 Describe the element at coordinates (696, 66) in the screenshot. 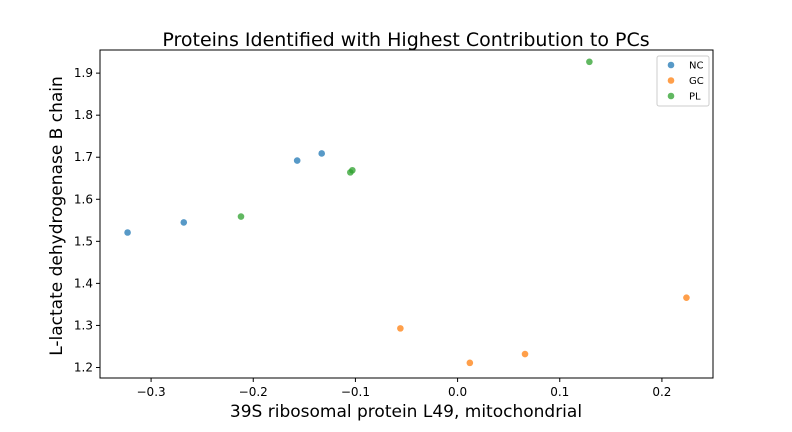

I see `legend-label-nc: NC` at that location.